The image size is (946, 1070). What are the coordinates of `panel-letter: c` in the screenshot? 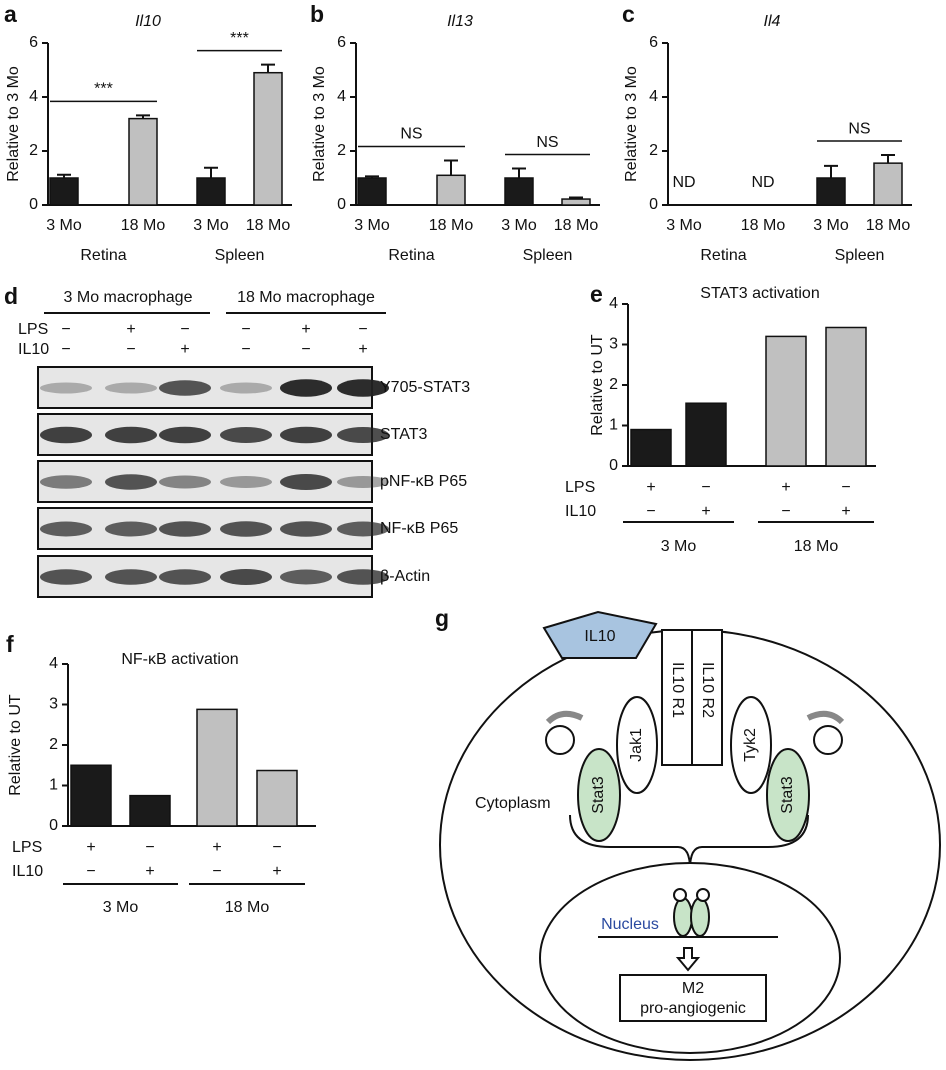 It's located at (628, 14).